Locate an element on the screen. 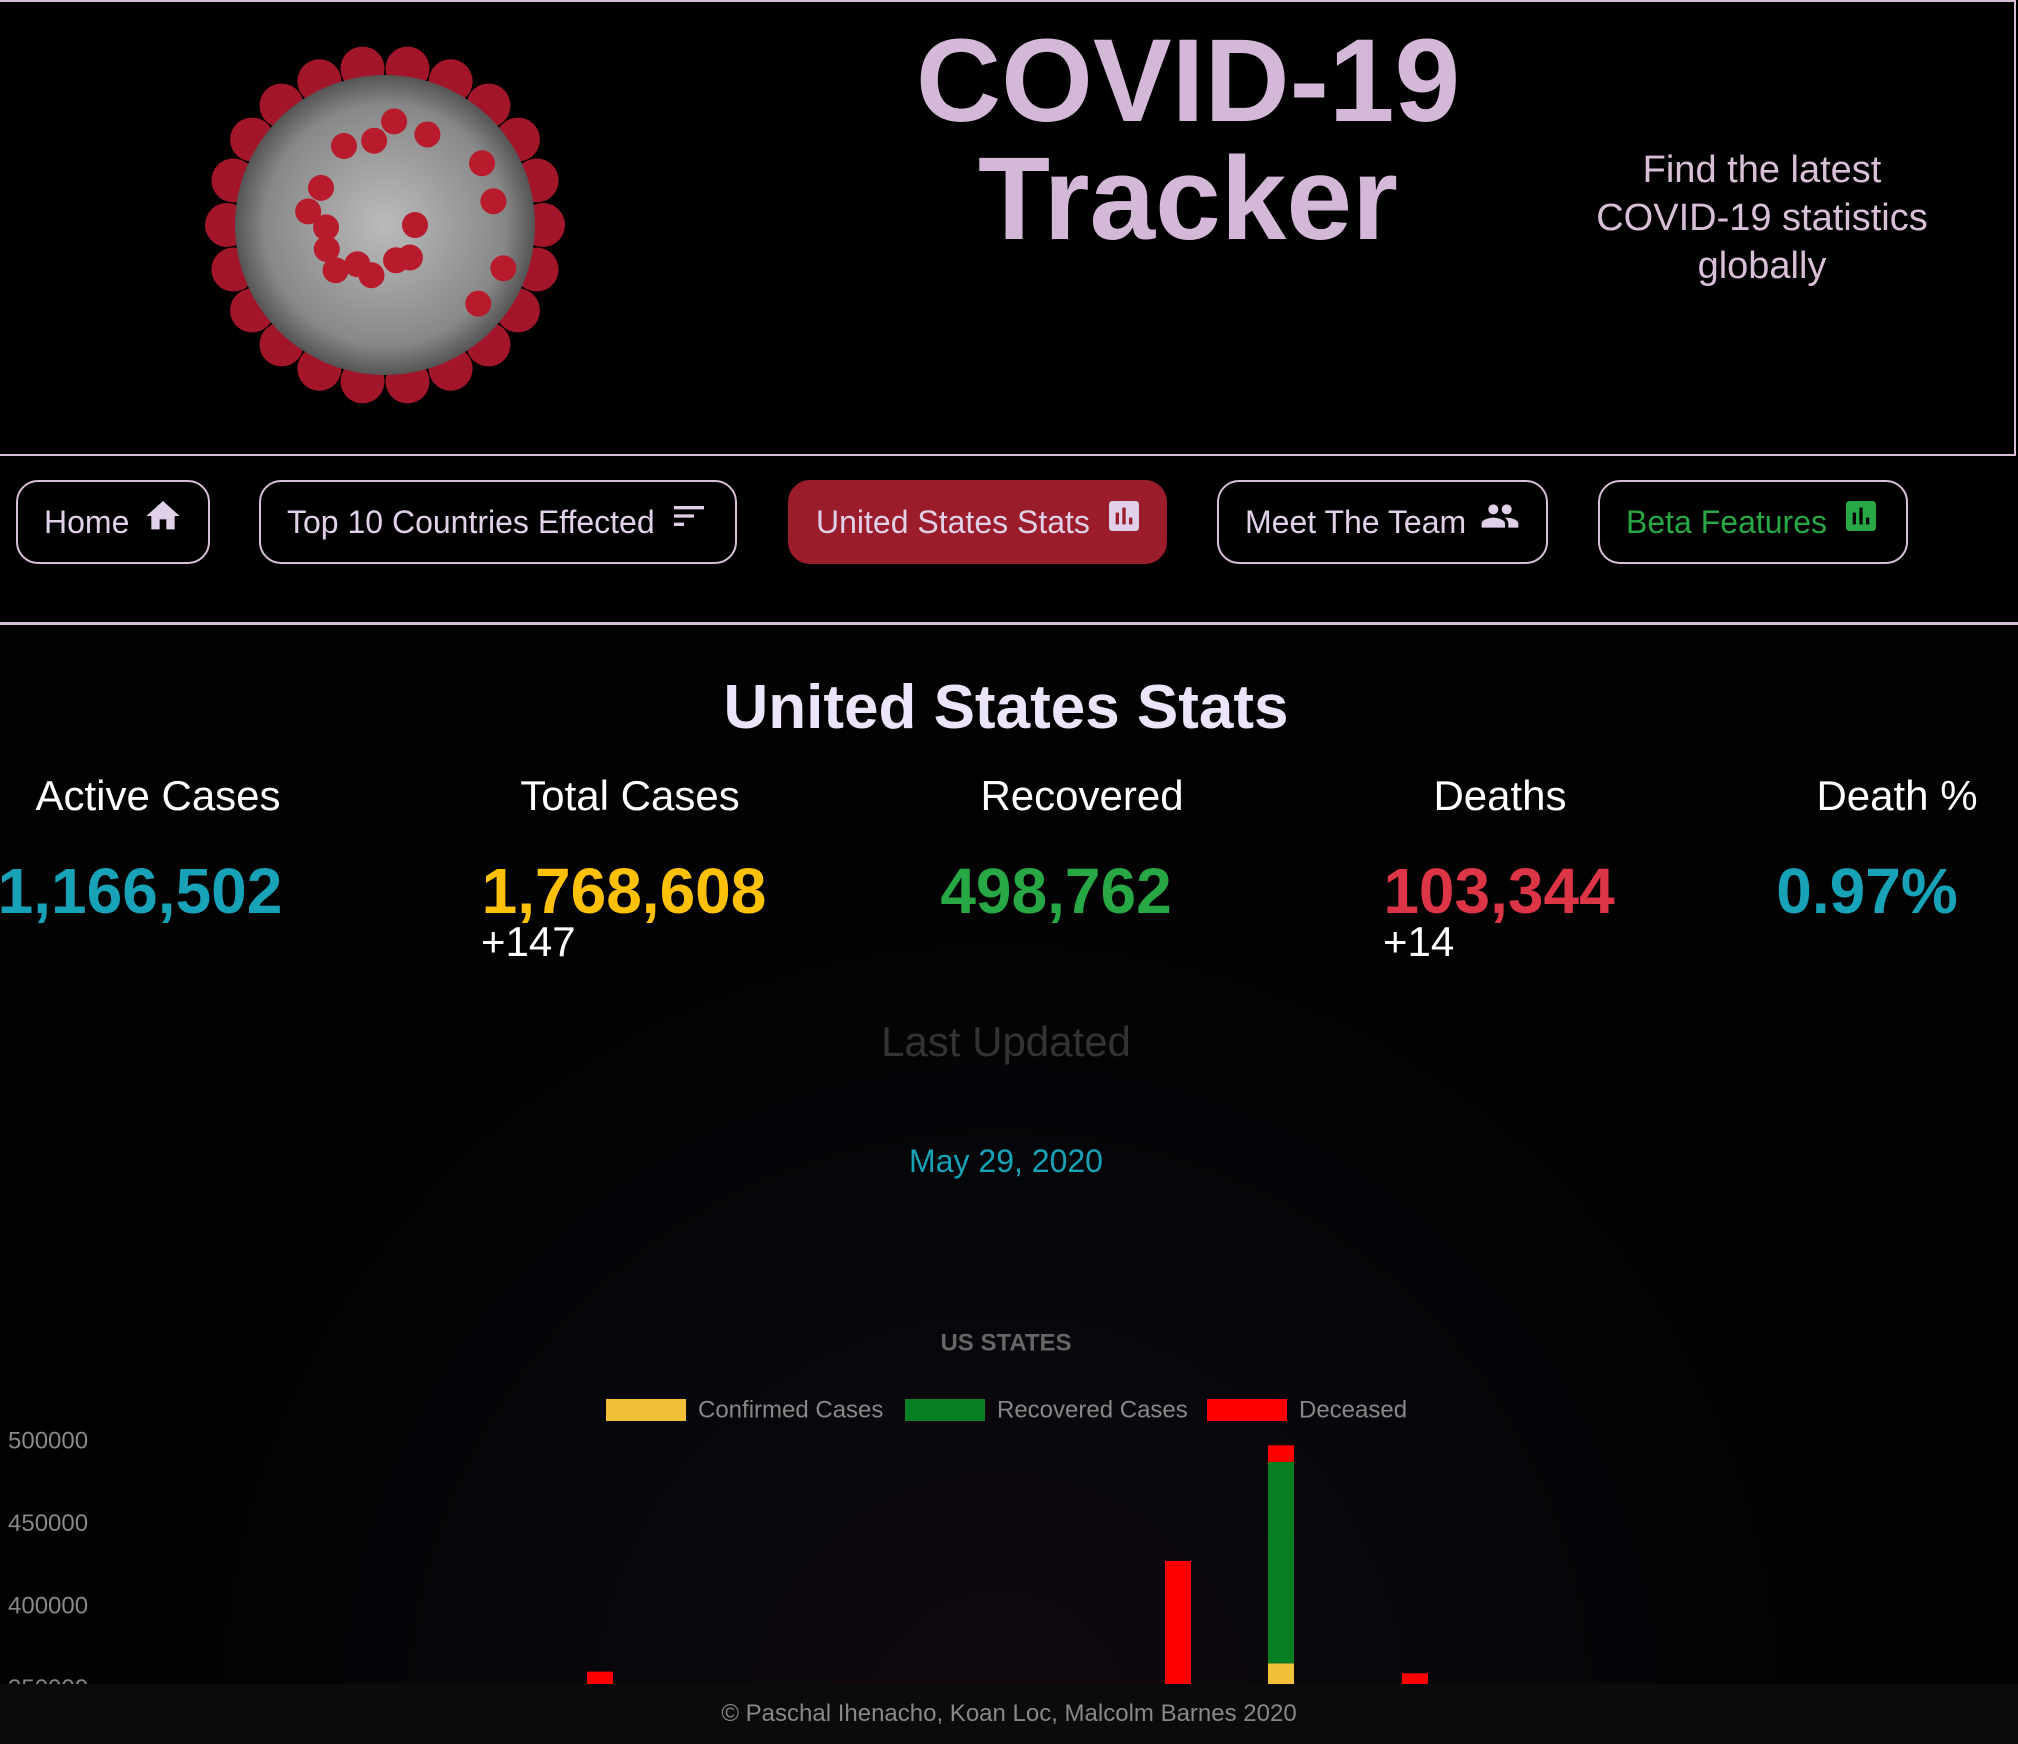 The image size is (2018, 1744). nav-us-stats: United States Stats is located at coordinates (977, 522).